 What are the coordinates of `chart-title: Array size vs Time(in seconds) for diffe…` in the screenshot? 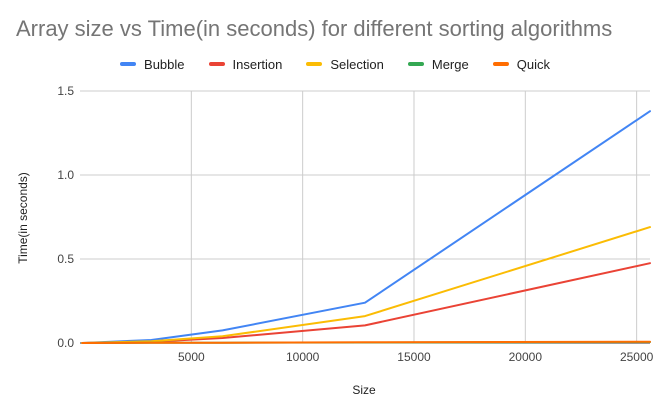 It's located at (314, 28).